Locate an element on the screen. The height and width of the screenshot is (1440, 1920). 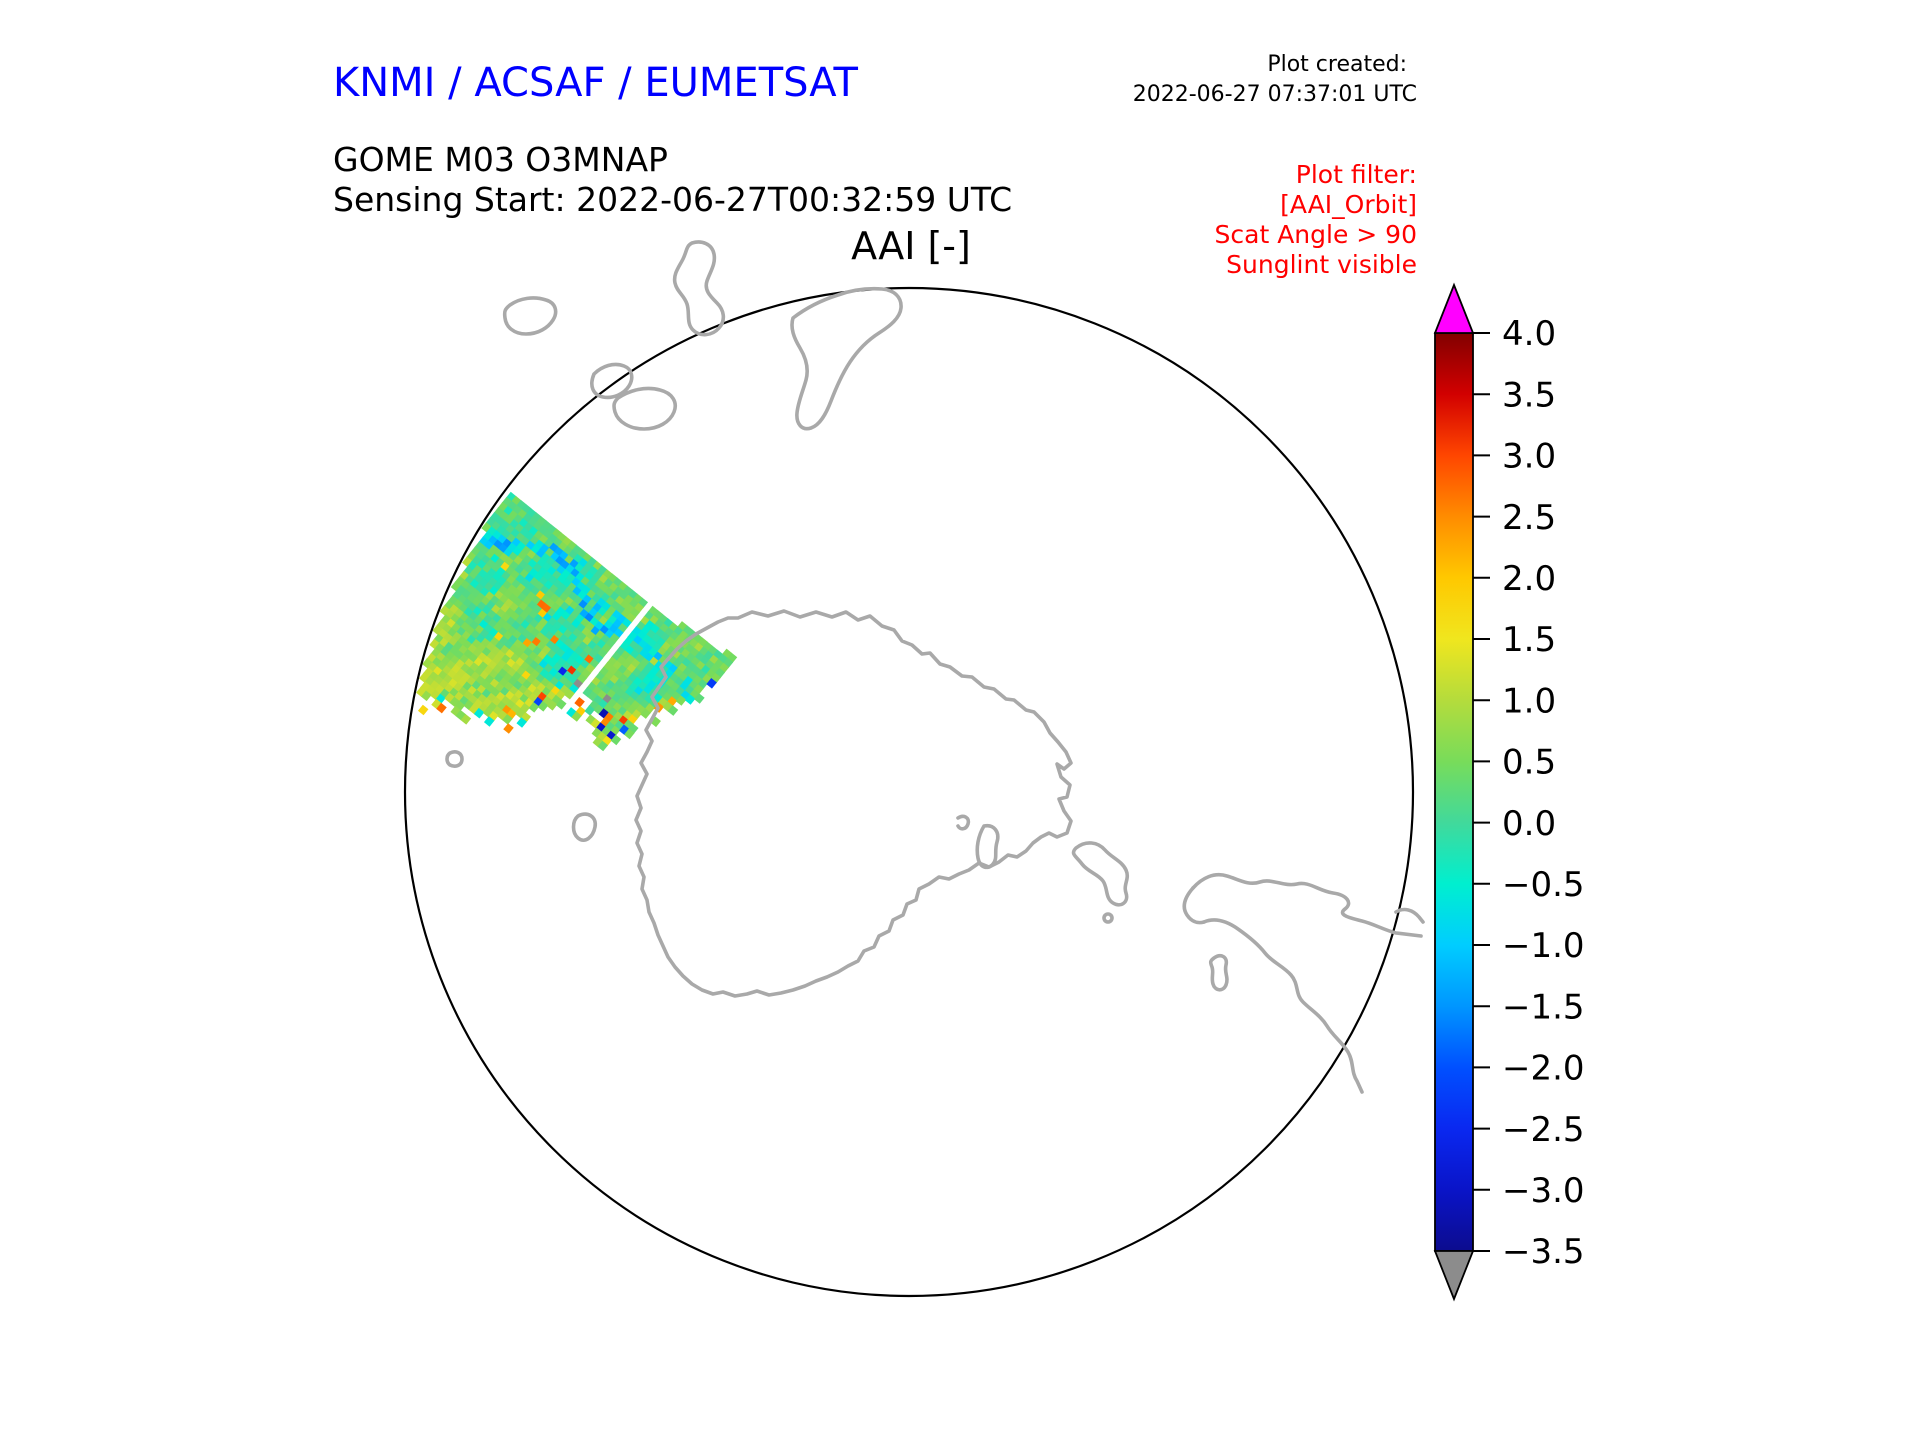
coastline-island-top-left is located at coordinates (530, 316).